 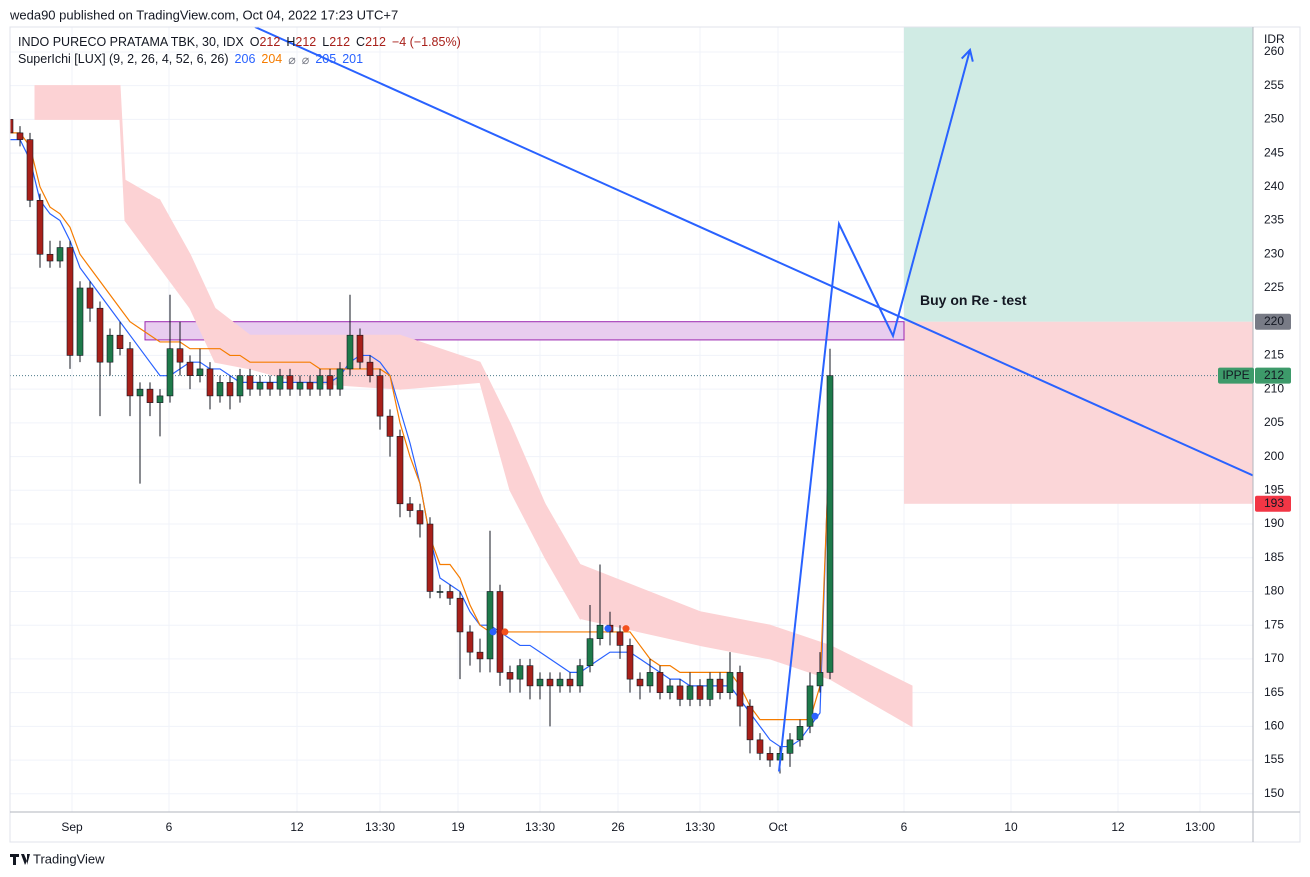 I want to click on ohlc-label: O, so click(x=254, y=42).